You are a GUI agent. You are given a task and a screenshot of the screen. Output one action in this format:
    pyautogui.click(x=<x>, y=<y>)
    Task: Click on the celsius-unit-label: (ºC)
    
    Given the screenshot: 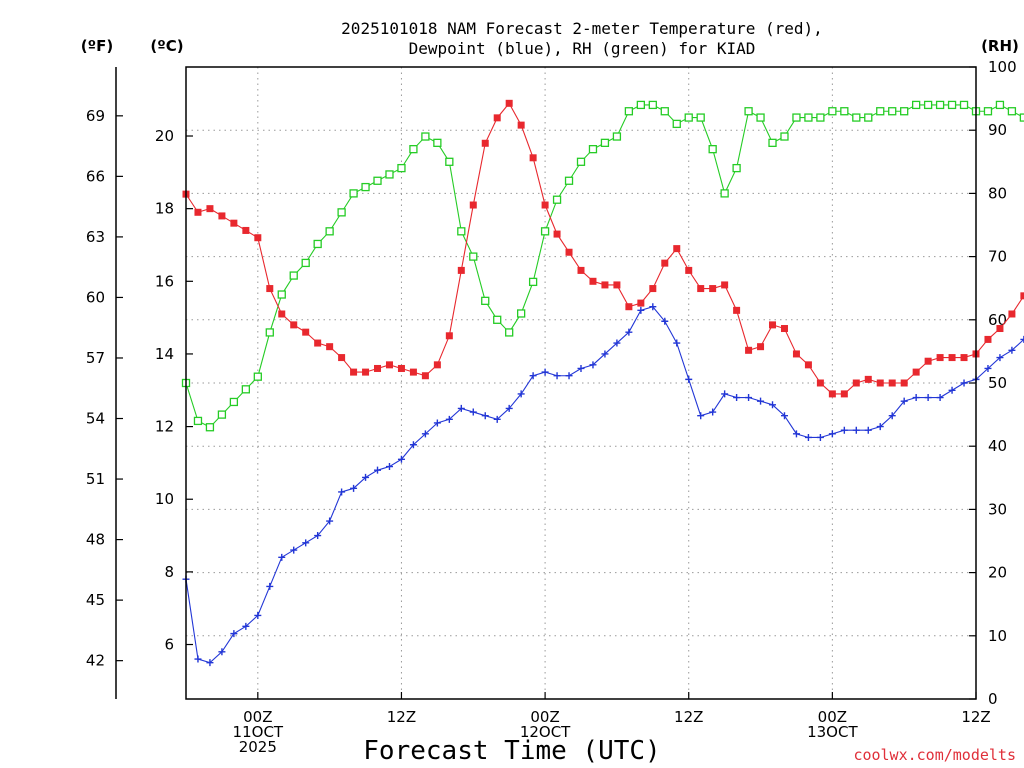 What is the action you would take?
    pyautogui.click(x=166, y=46)
    